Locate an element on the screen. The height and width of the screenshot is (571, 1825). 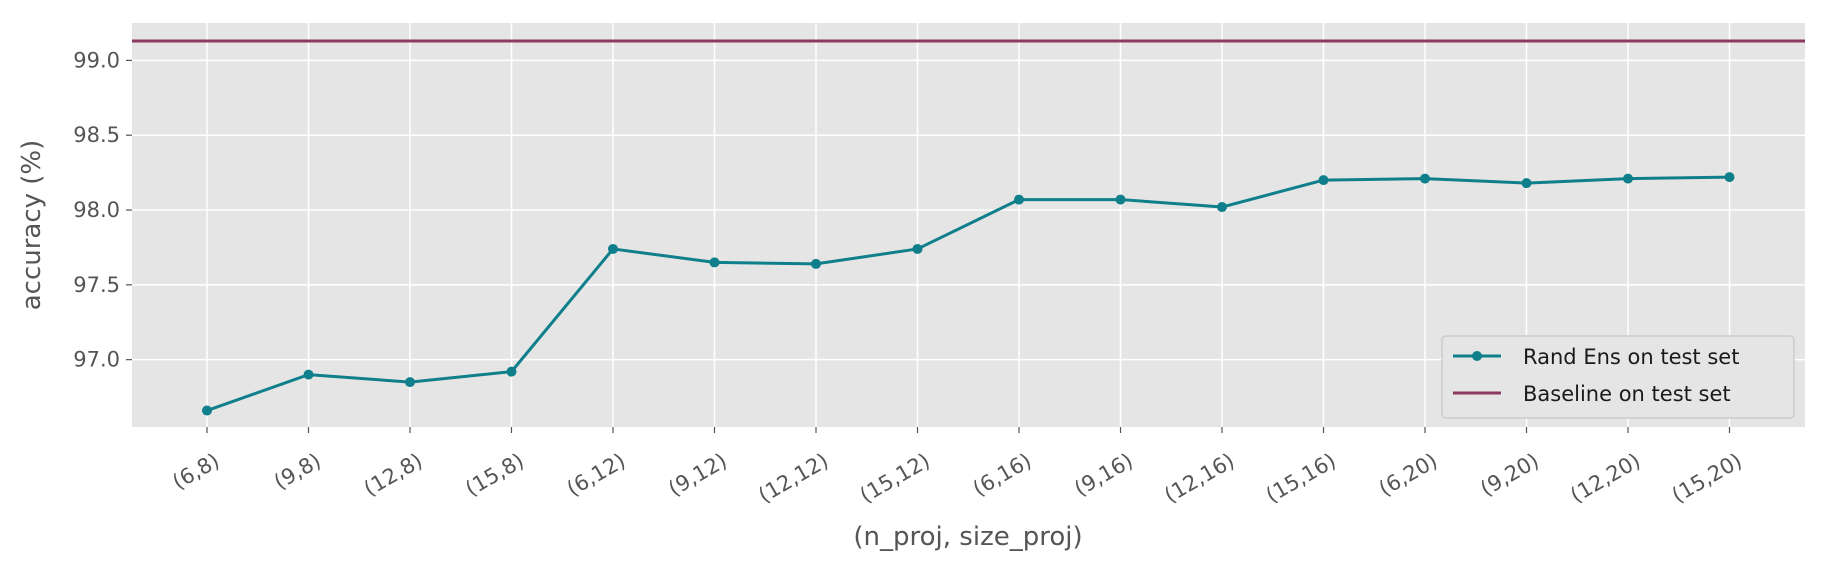
x-tick-label: (9,12) is located at coordinates (697, 475).